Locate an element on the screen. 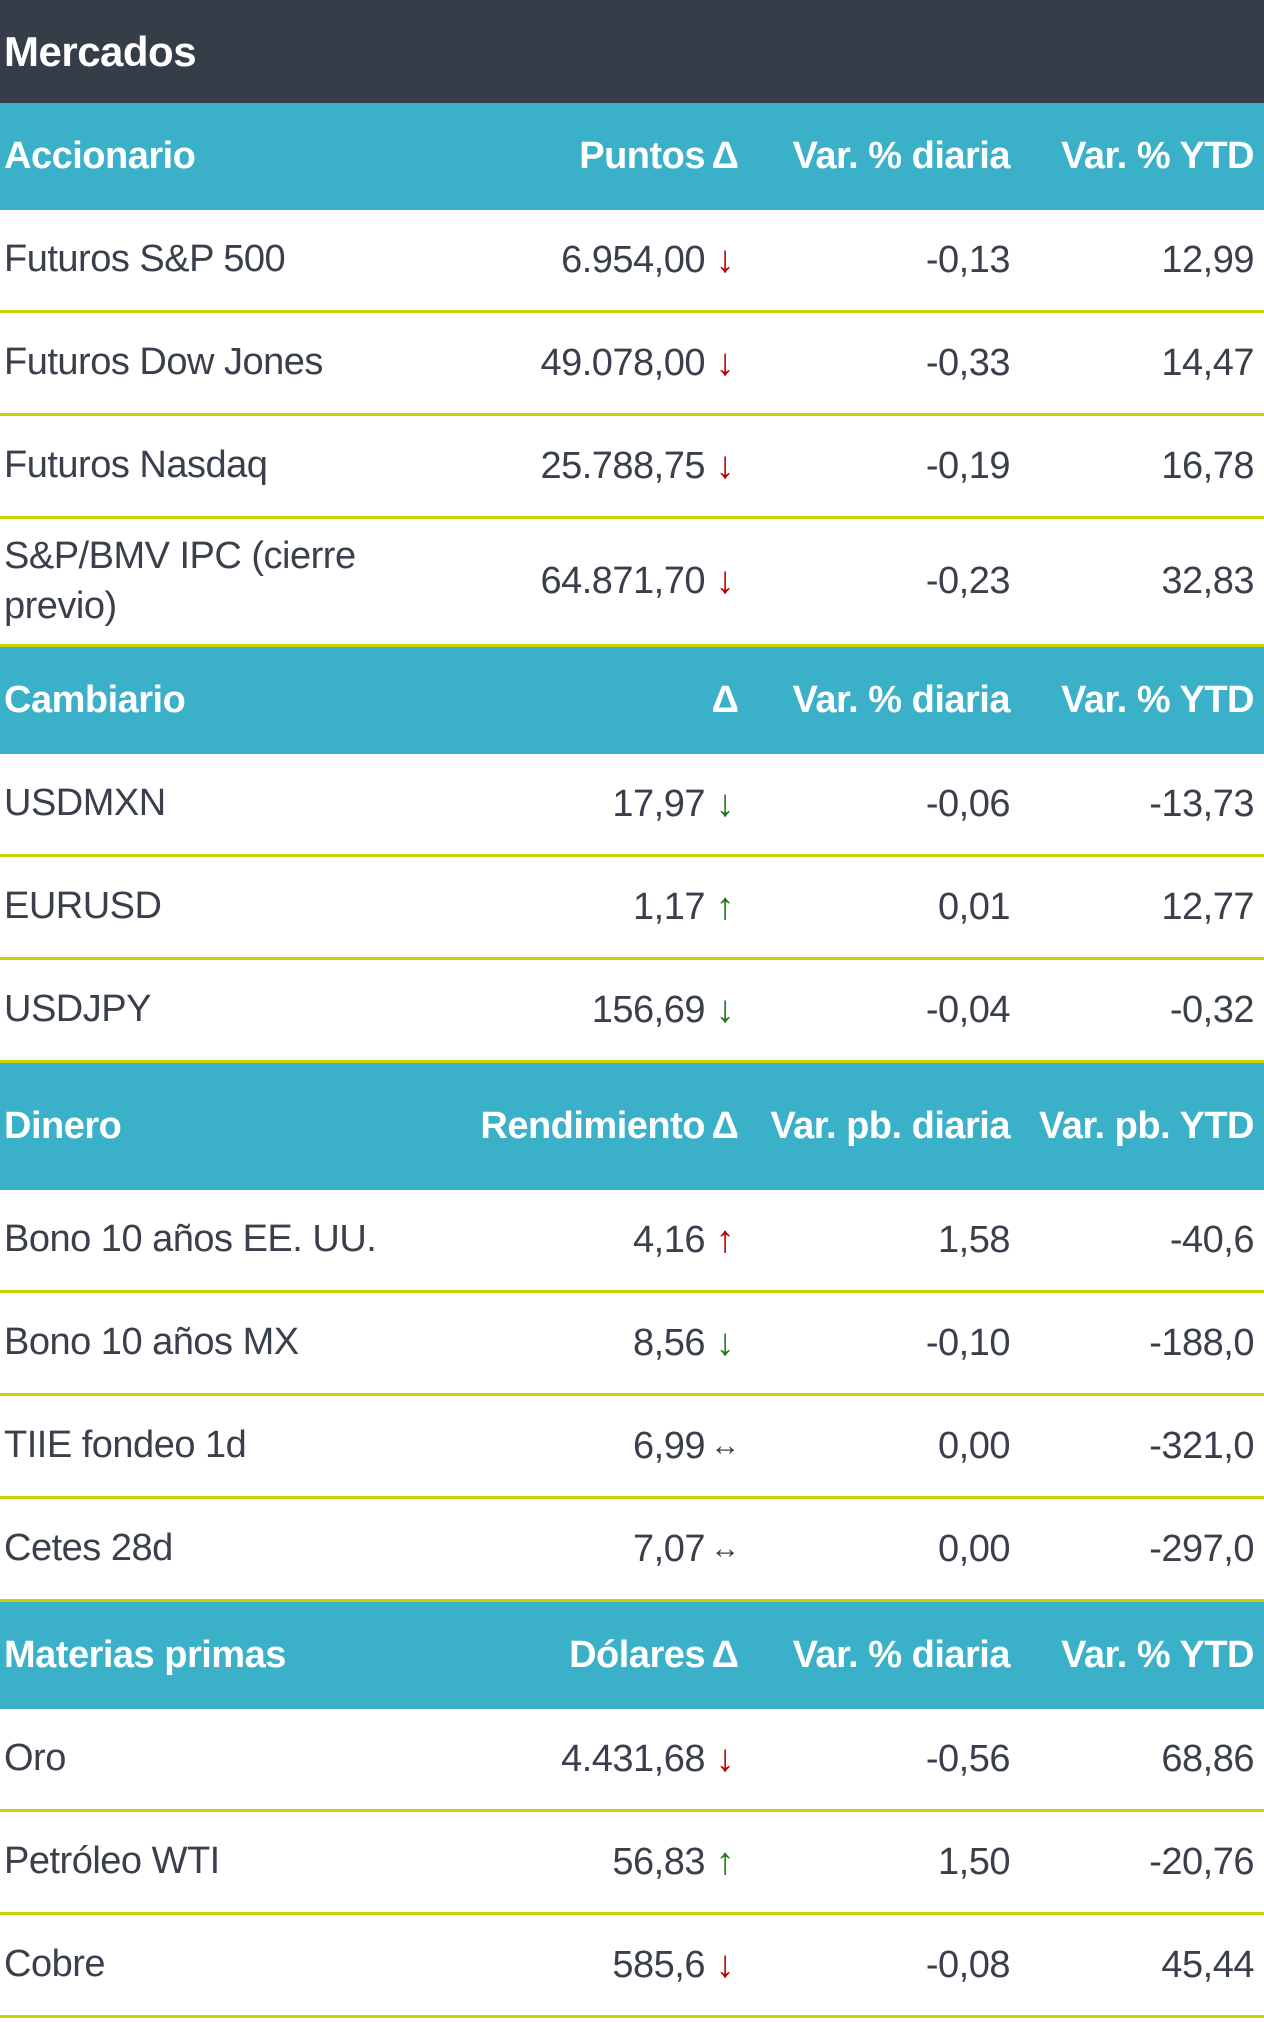 The height and width of the screenshot is (2022, 1264). ytd-change: 12,99 is located at coordinates (1207, 259).